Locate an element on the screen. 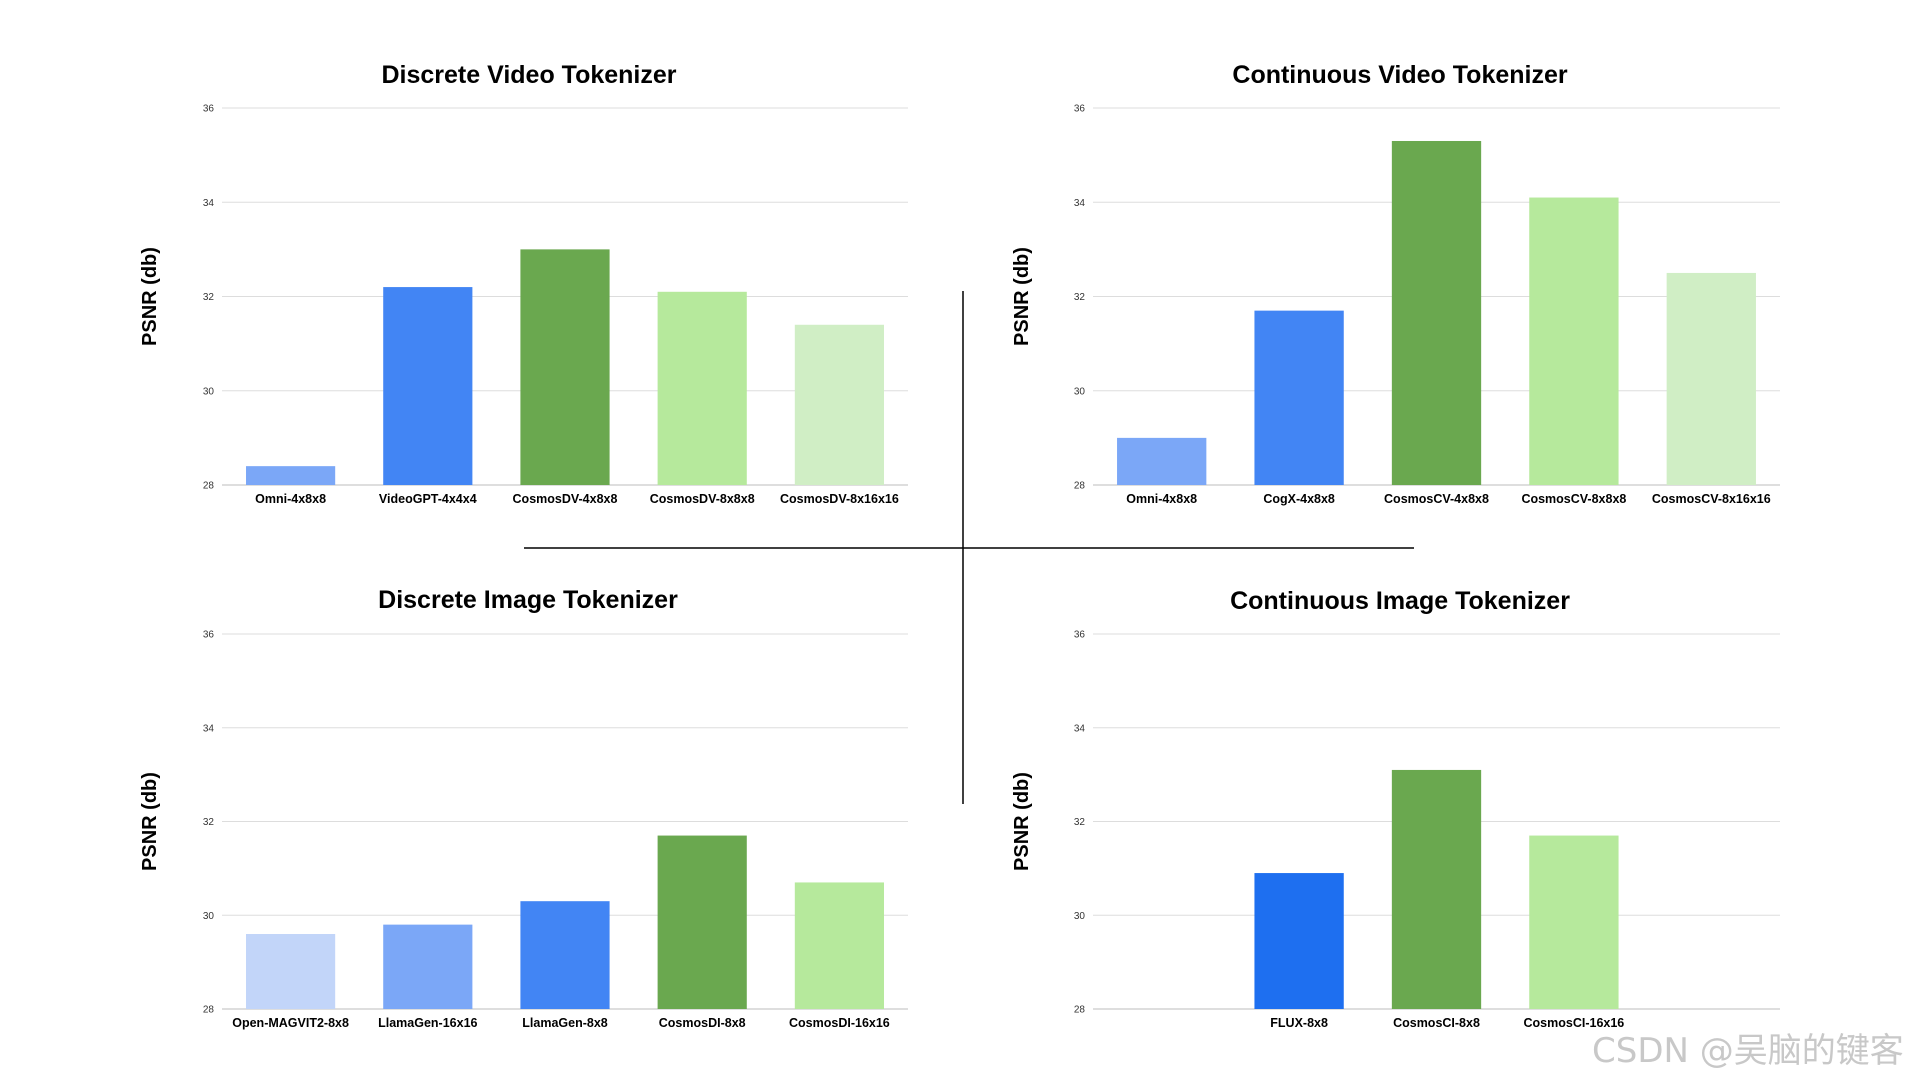 Image resolution: width=1920 pixels, height=1080 pixels. bar-CosmosCI-8x8 is located at coordinates (1436, 889).